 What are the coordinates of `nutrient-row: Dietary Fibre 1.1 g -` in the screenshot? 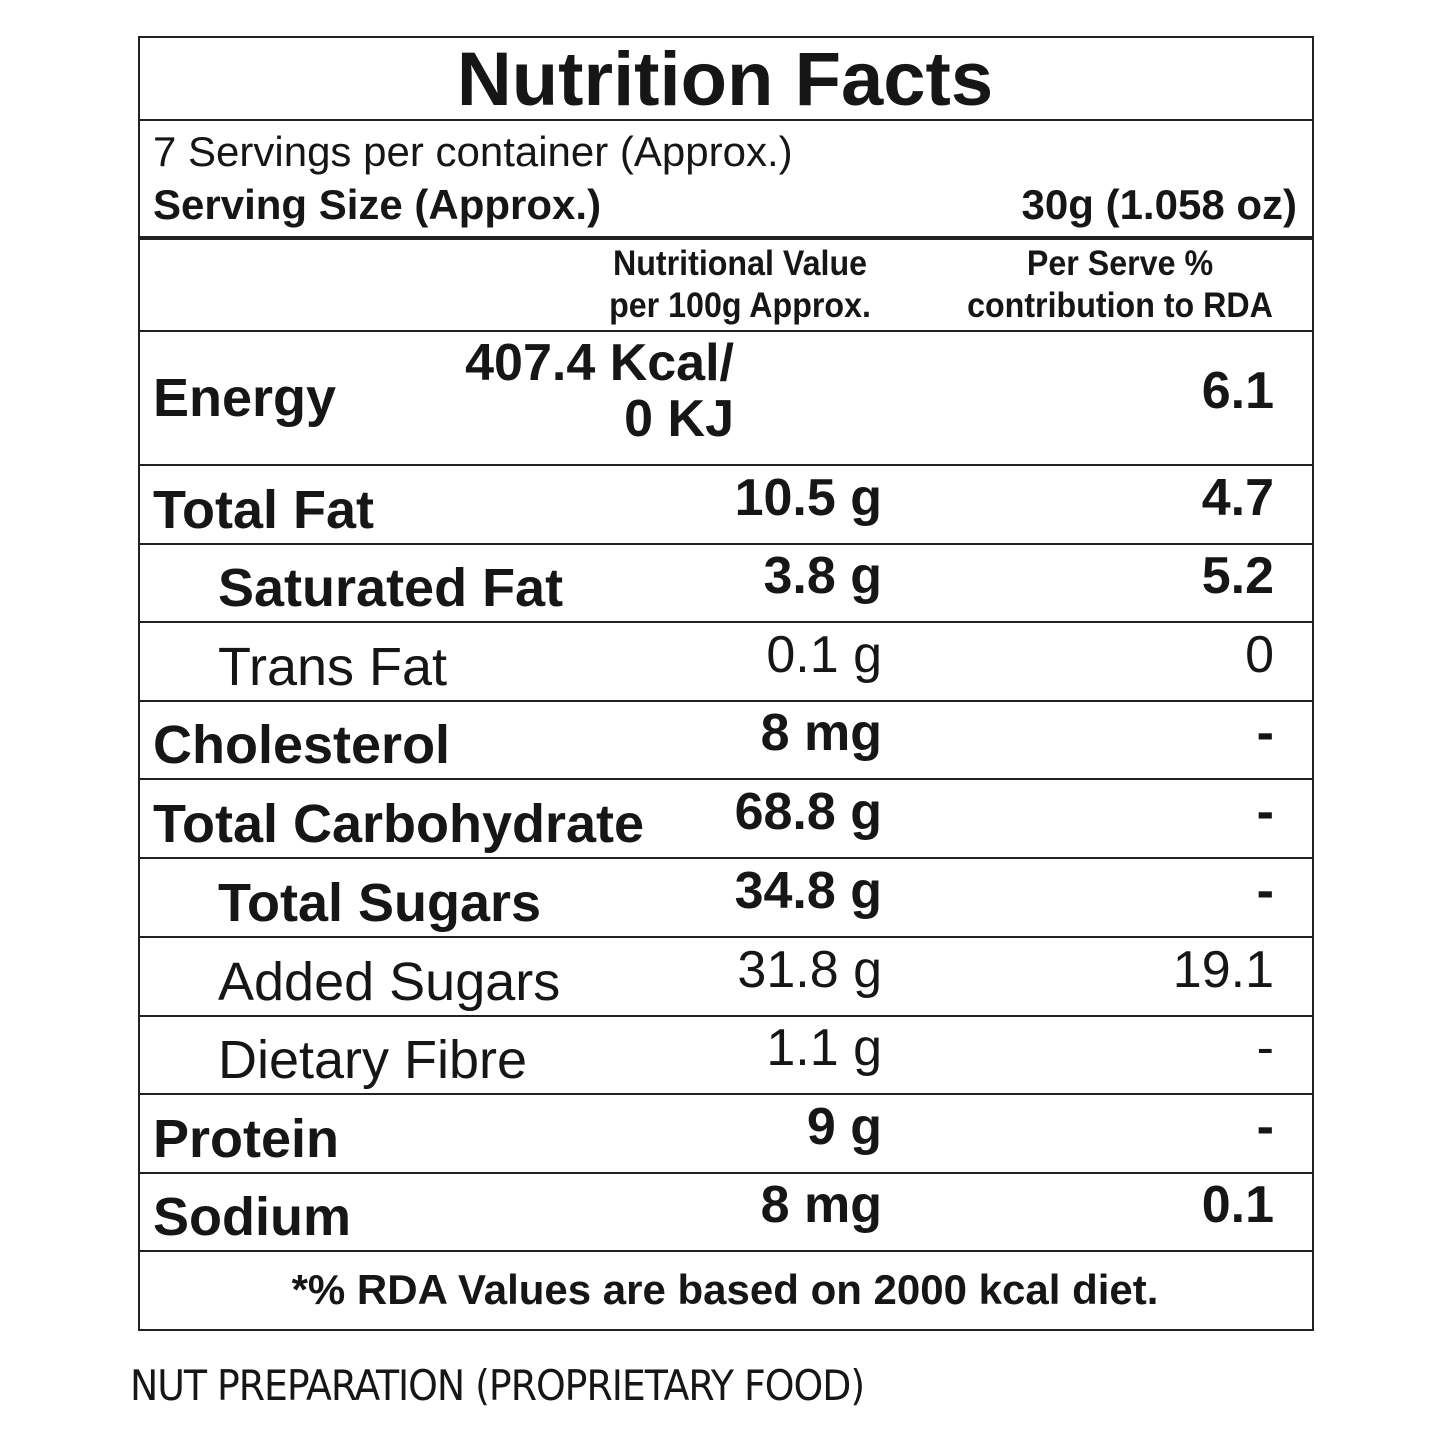 It's located at (725, 1055).